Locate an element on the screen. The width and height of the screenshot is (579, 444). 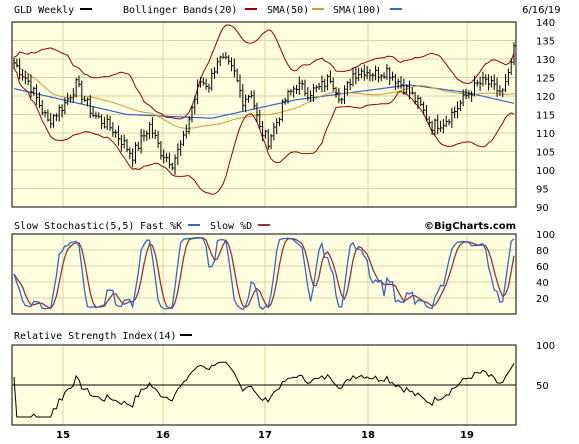
rsi-series is located at coordinates (264, 389).